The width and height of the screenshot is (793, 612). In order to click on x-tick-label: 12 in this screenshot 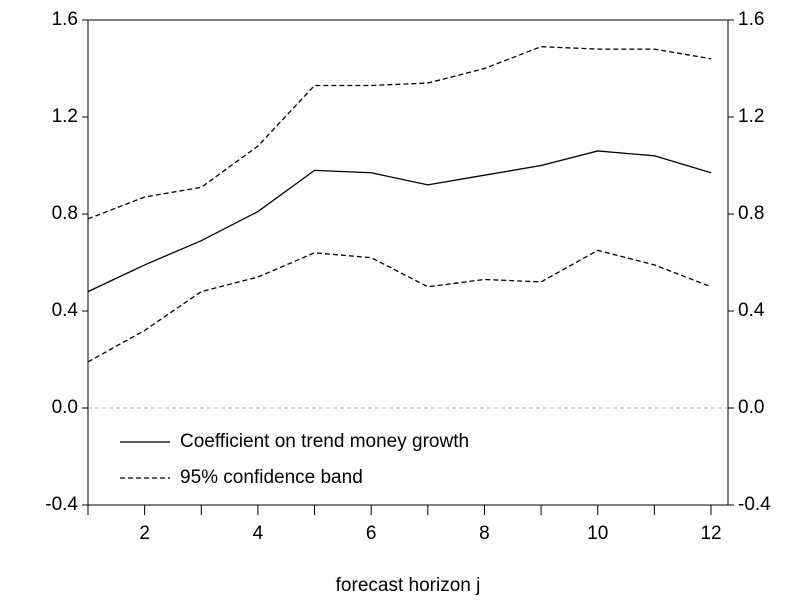, I will do `click(710, 533)`.